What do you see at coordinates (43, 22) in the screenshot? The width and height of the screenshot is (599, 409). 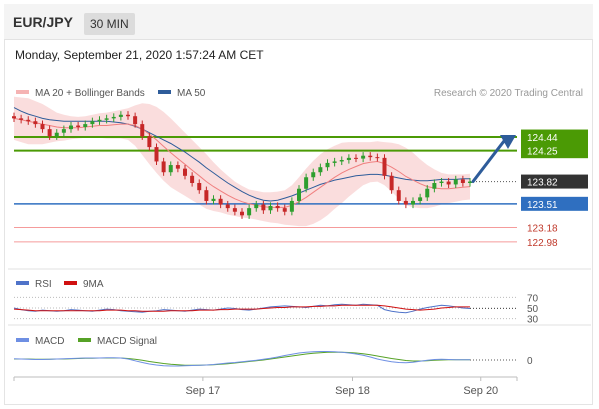 I see `symbol-label: EUR/JPY` at bounding box center [43, 22].